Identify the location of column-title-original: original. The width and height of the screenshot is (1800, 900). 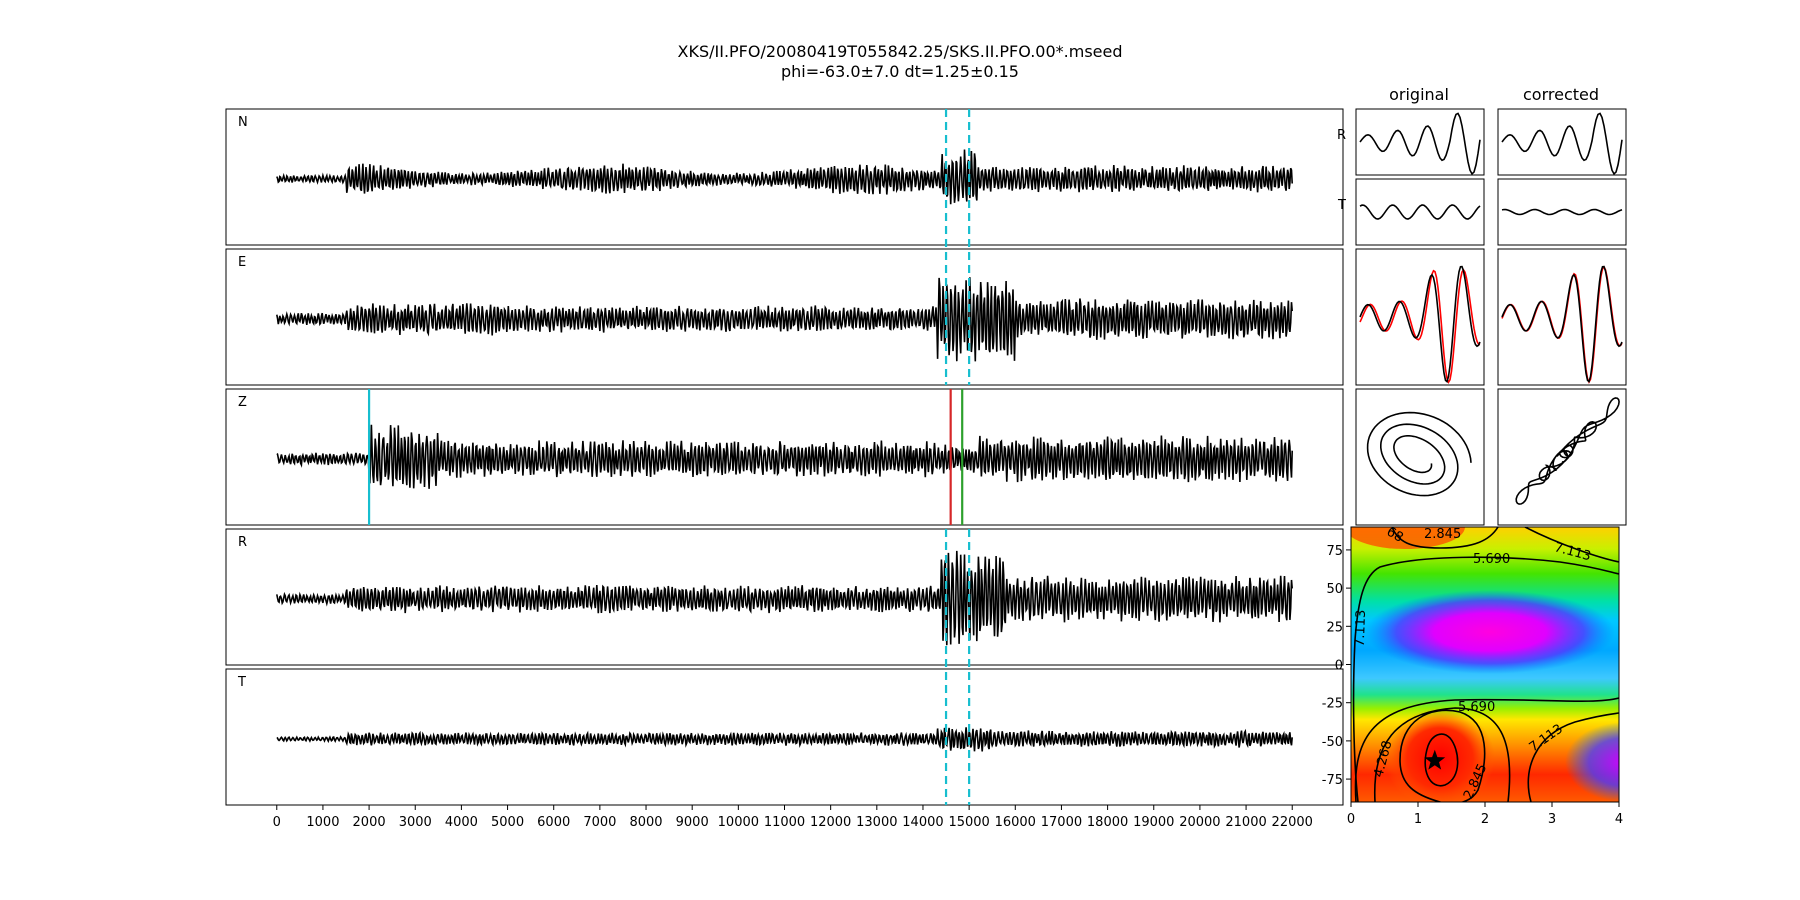
(1419, 94).